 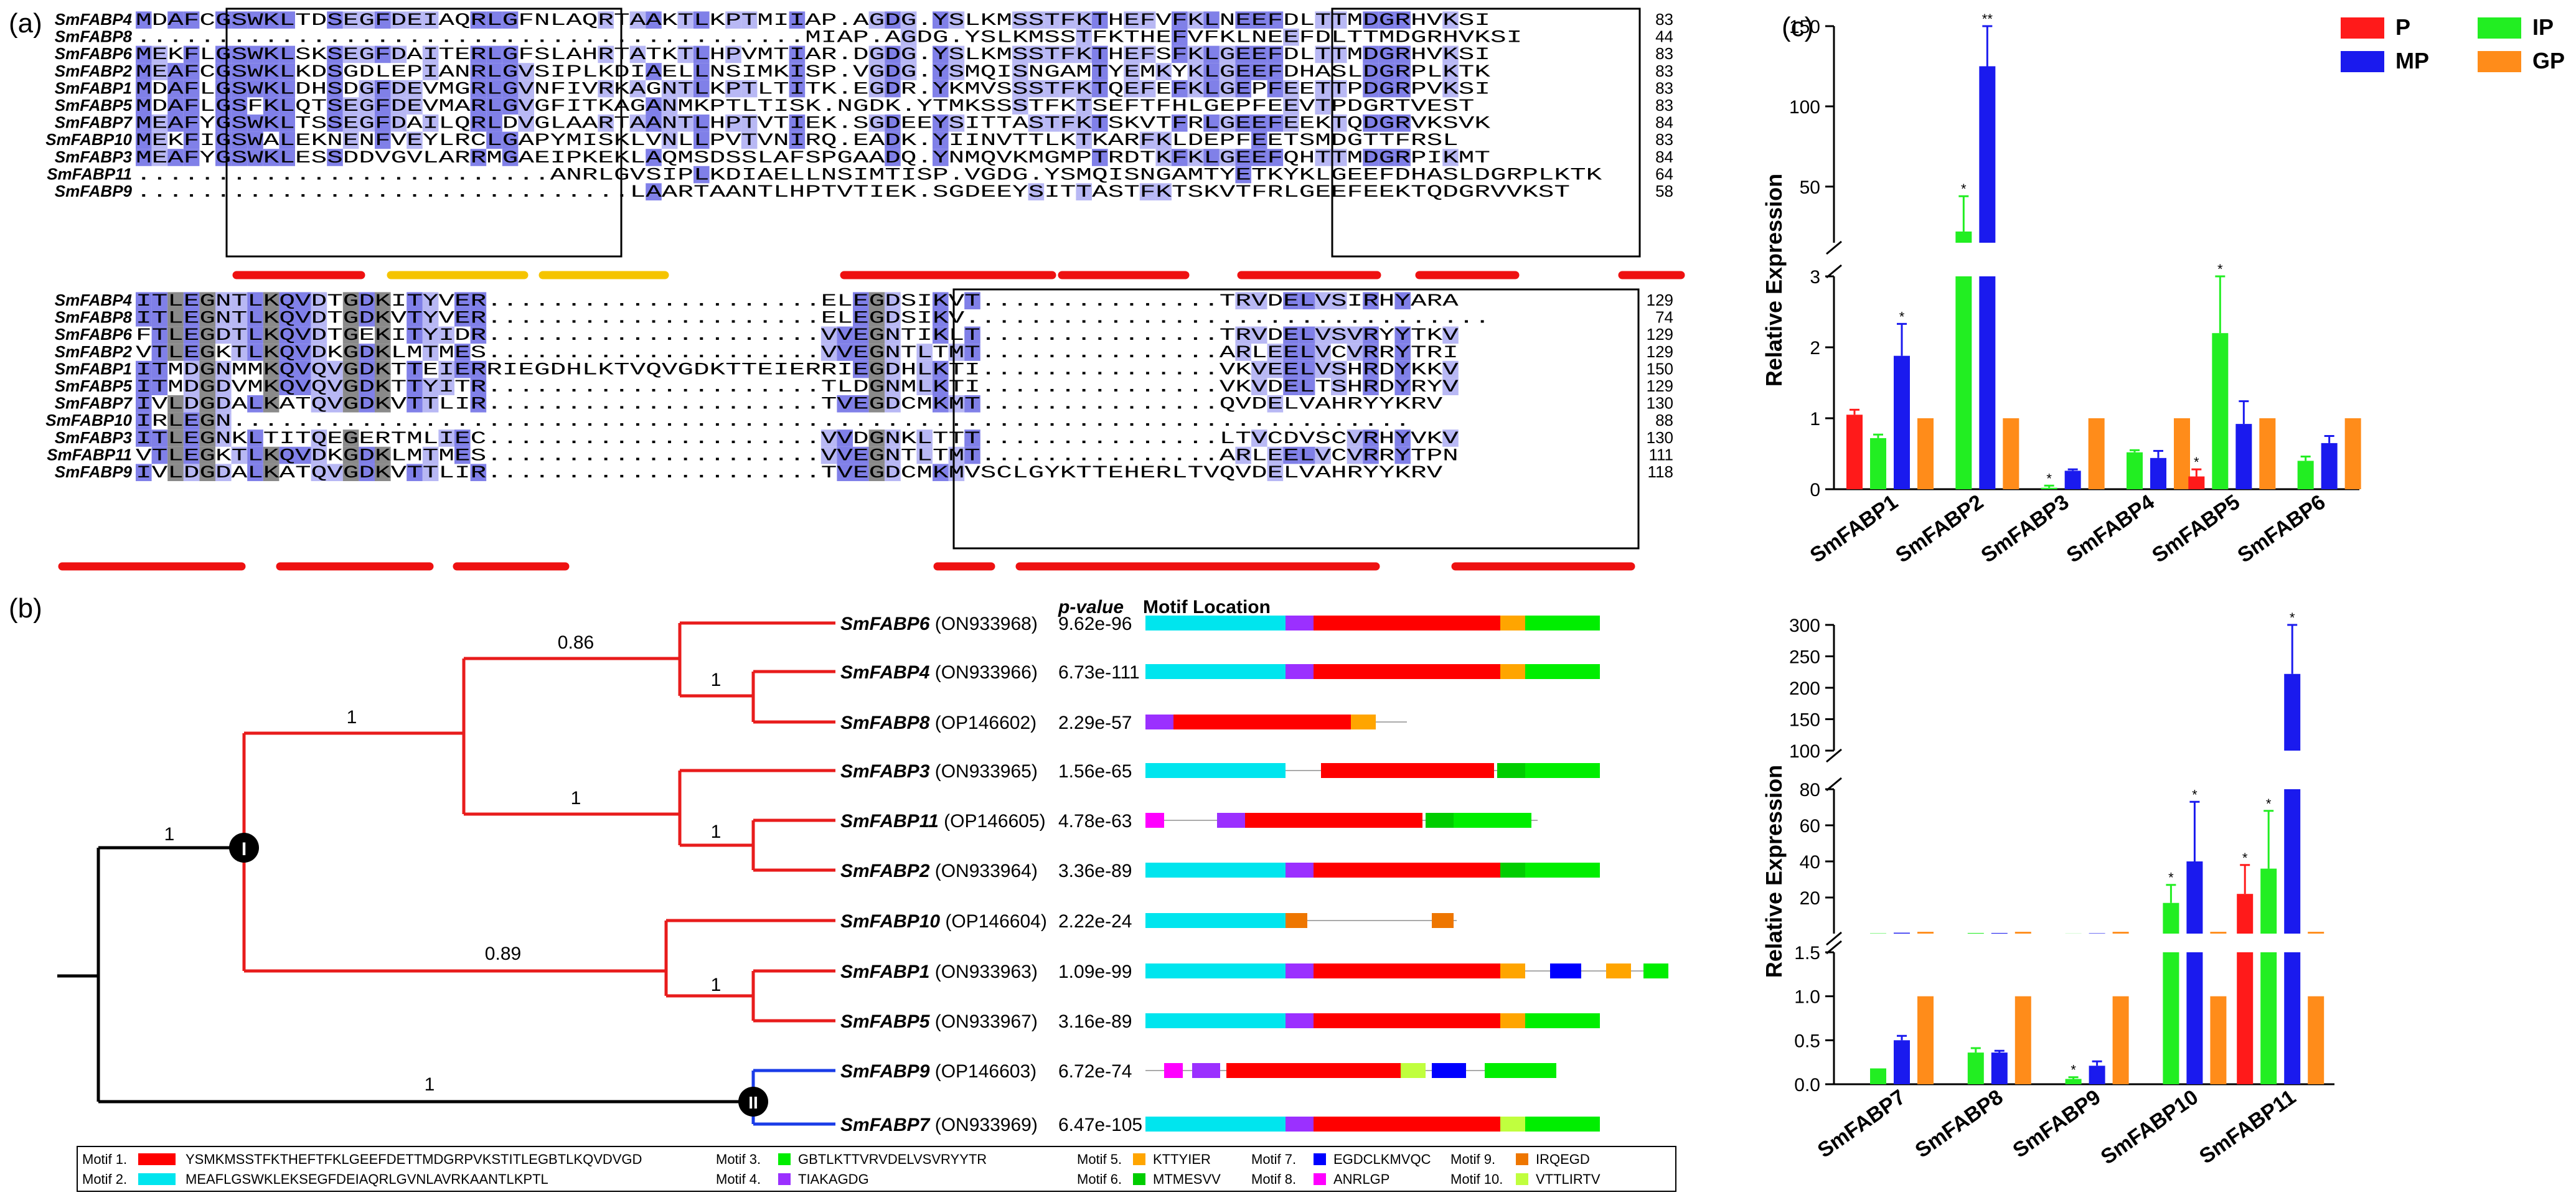 I want to click on panel-b-label: (b), so click(x=25, y=608).